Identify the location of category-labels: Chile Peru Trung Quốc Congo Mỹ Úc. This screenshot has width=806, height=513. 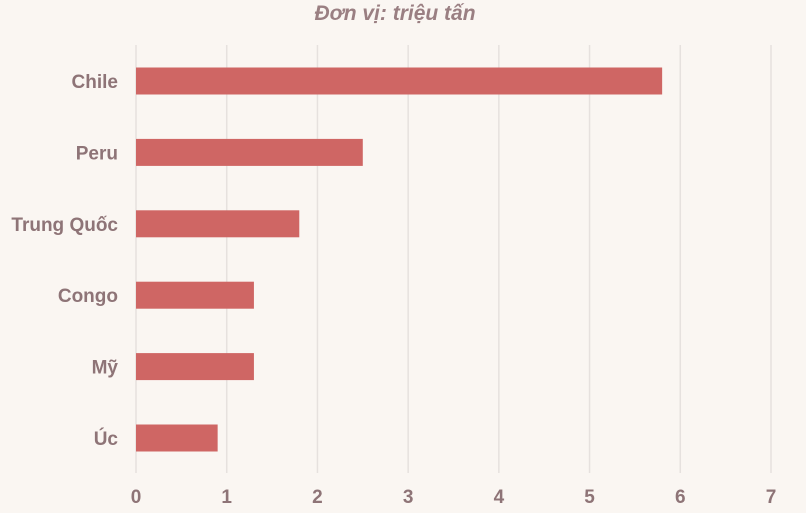
(64, 261).